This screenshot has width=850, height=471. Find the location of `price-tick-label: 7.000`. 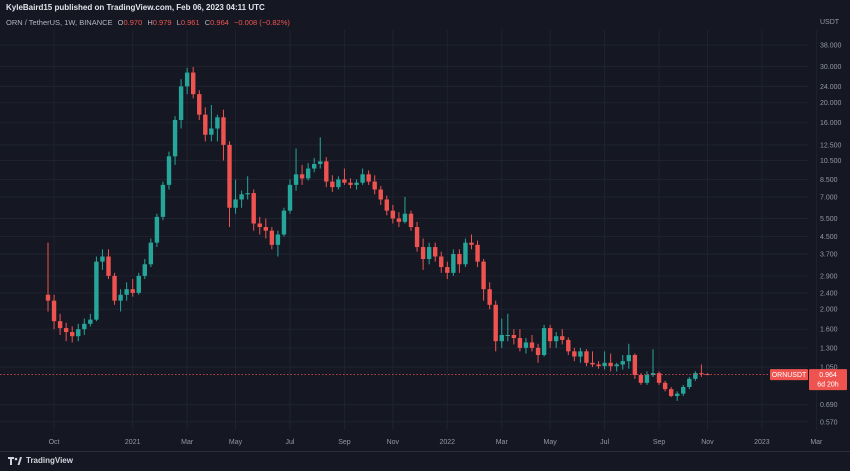

price-tick-label: 7.000 is located at coordinates (829, 197).